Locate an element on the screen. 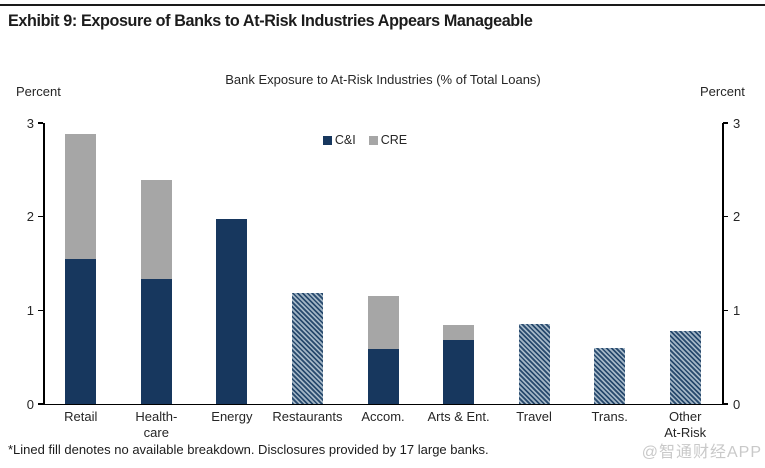 The width and height of the screenshot is (765, 468). bar-accom- is located at coordinates (383, 350).